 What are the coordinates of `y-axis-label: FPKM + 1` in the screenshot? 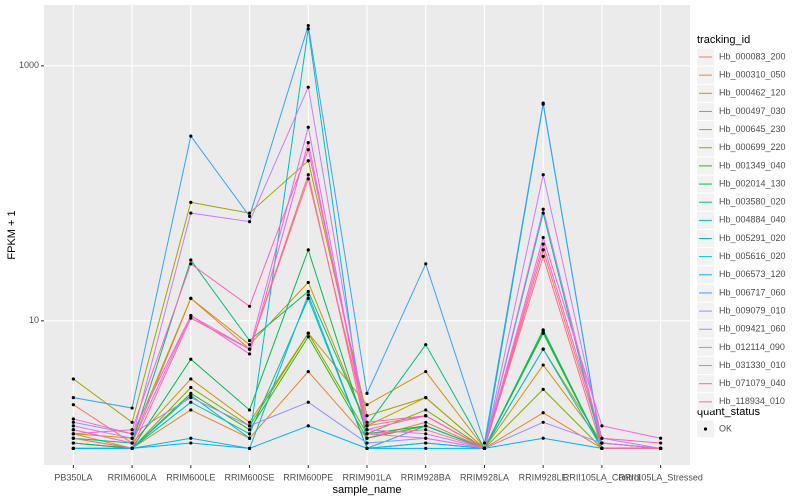 It's located at (12, 234).